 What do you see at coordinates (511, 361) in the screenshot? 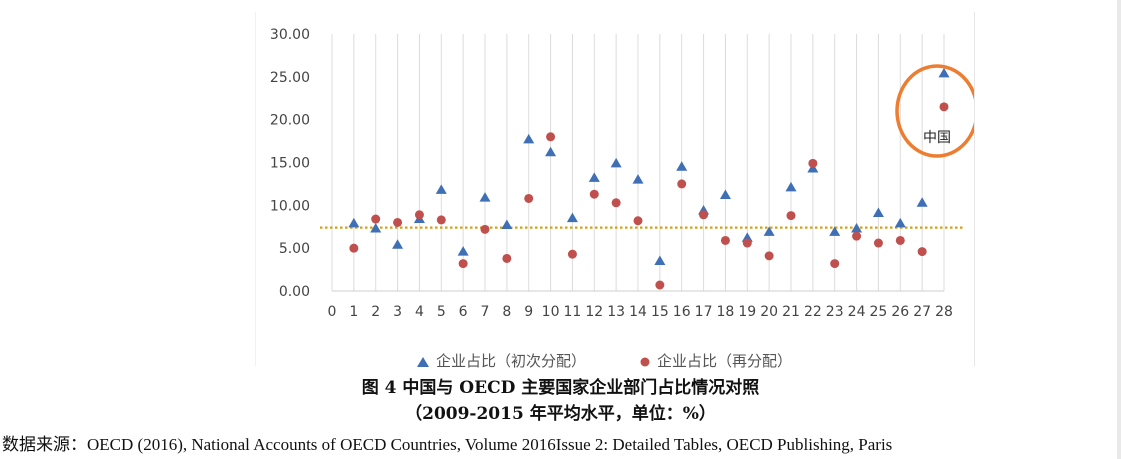
I see `legend-label-series-1: 企业占比（初次分配）` at bounding box center [511, 361].